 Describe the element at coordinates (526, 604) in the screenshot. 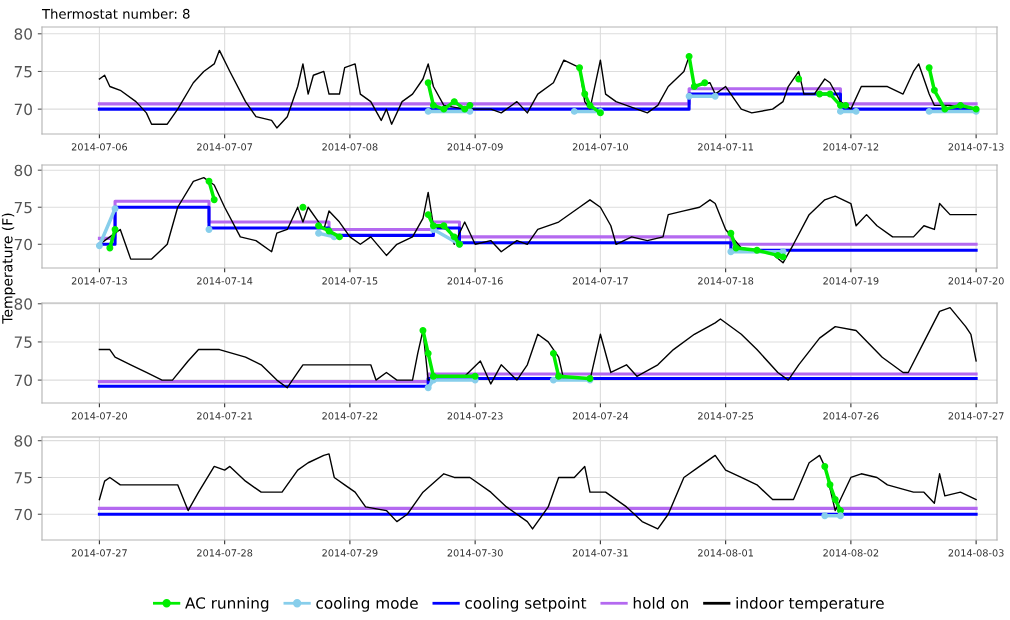

I see `legend-label: cooling setpoint` at that location.